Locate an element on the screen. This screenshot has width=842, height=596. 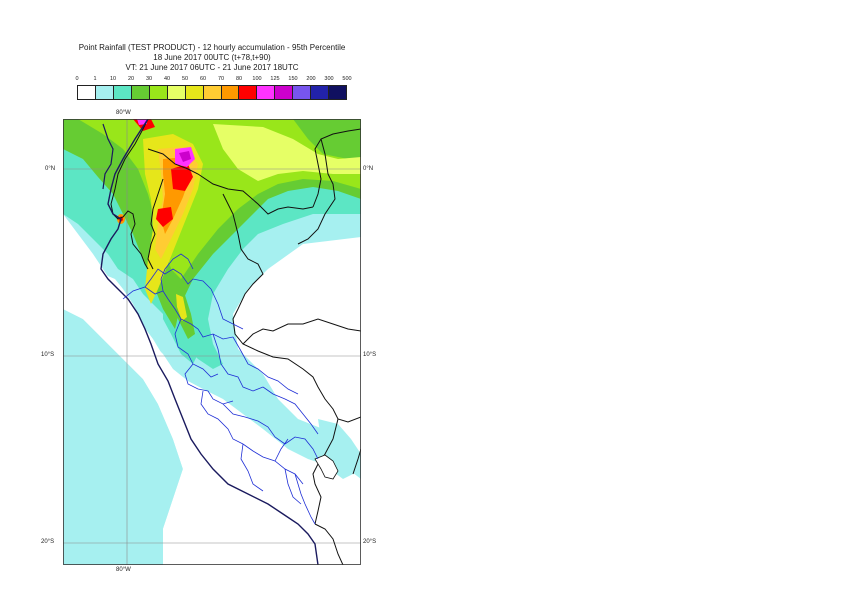
legend-threshold-label: 1 is located at coordinates (95, 79).